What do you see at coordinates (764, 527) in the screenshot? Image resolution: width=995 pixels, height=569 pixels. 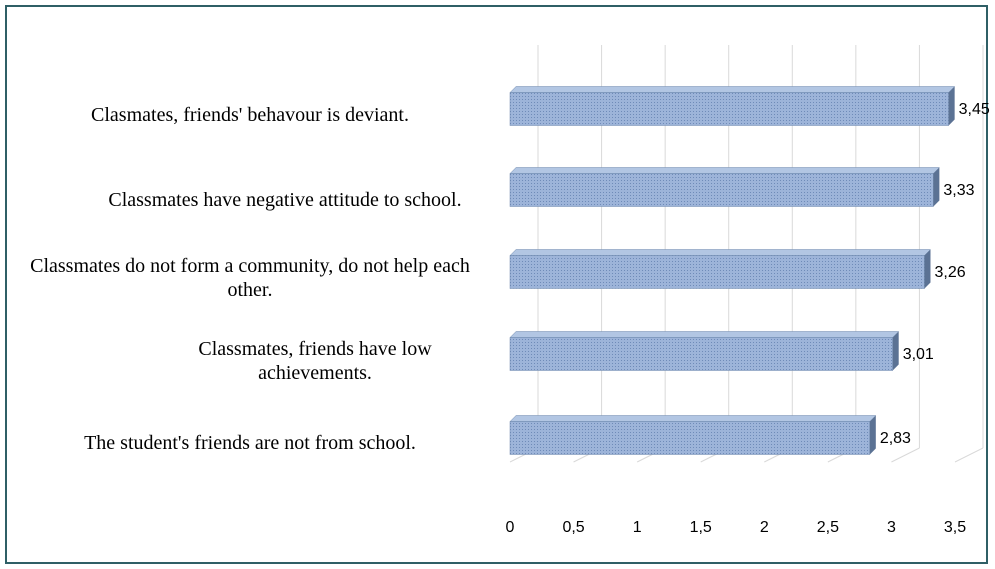 I see `x-tick-label: 2` at bounding box center [764, 527].